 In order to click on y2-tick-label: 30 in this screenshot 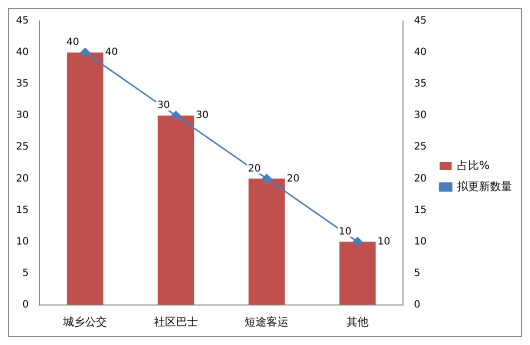, I will do `click(420, 116)`.